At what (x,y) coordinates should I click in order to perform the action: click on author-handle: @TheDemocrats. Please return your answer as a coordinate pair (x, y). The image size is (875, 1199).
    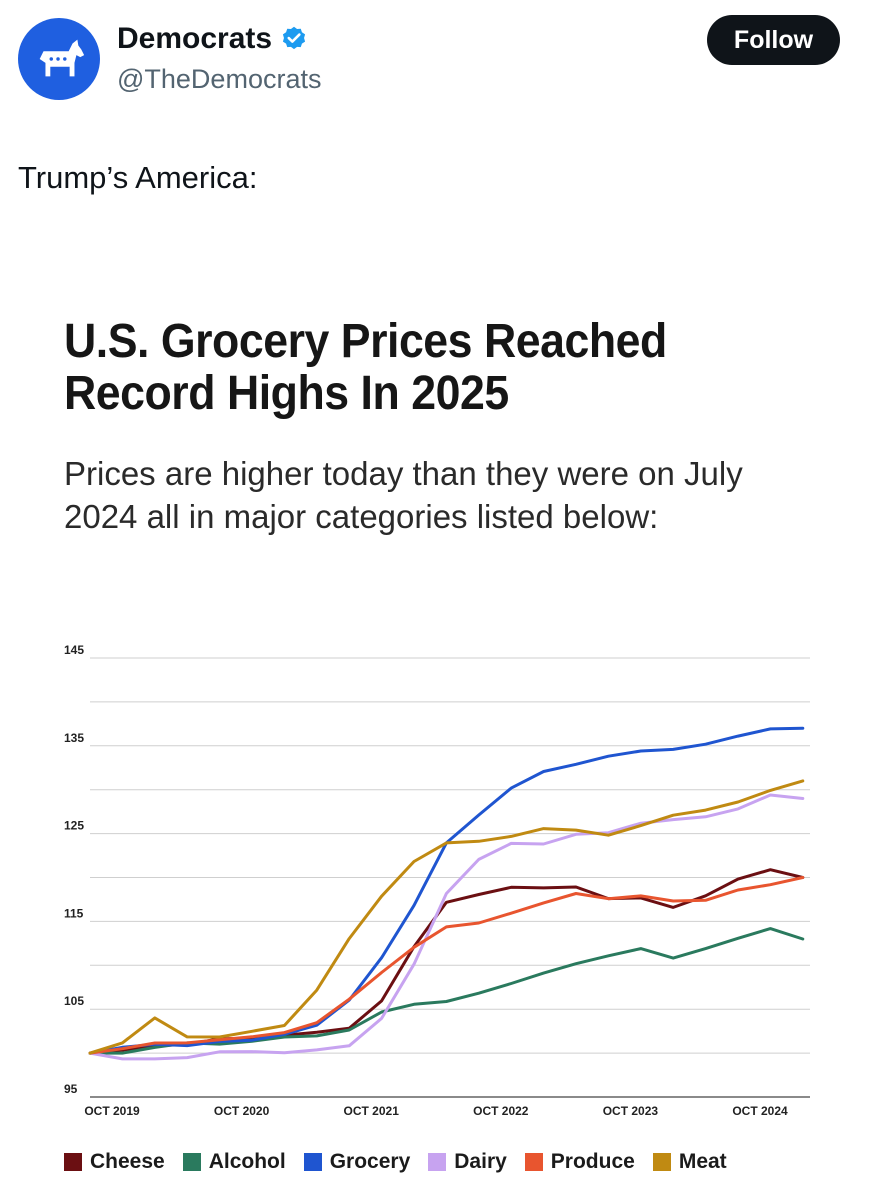
    Looking at the image, I should click on (219, 79).